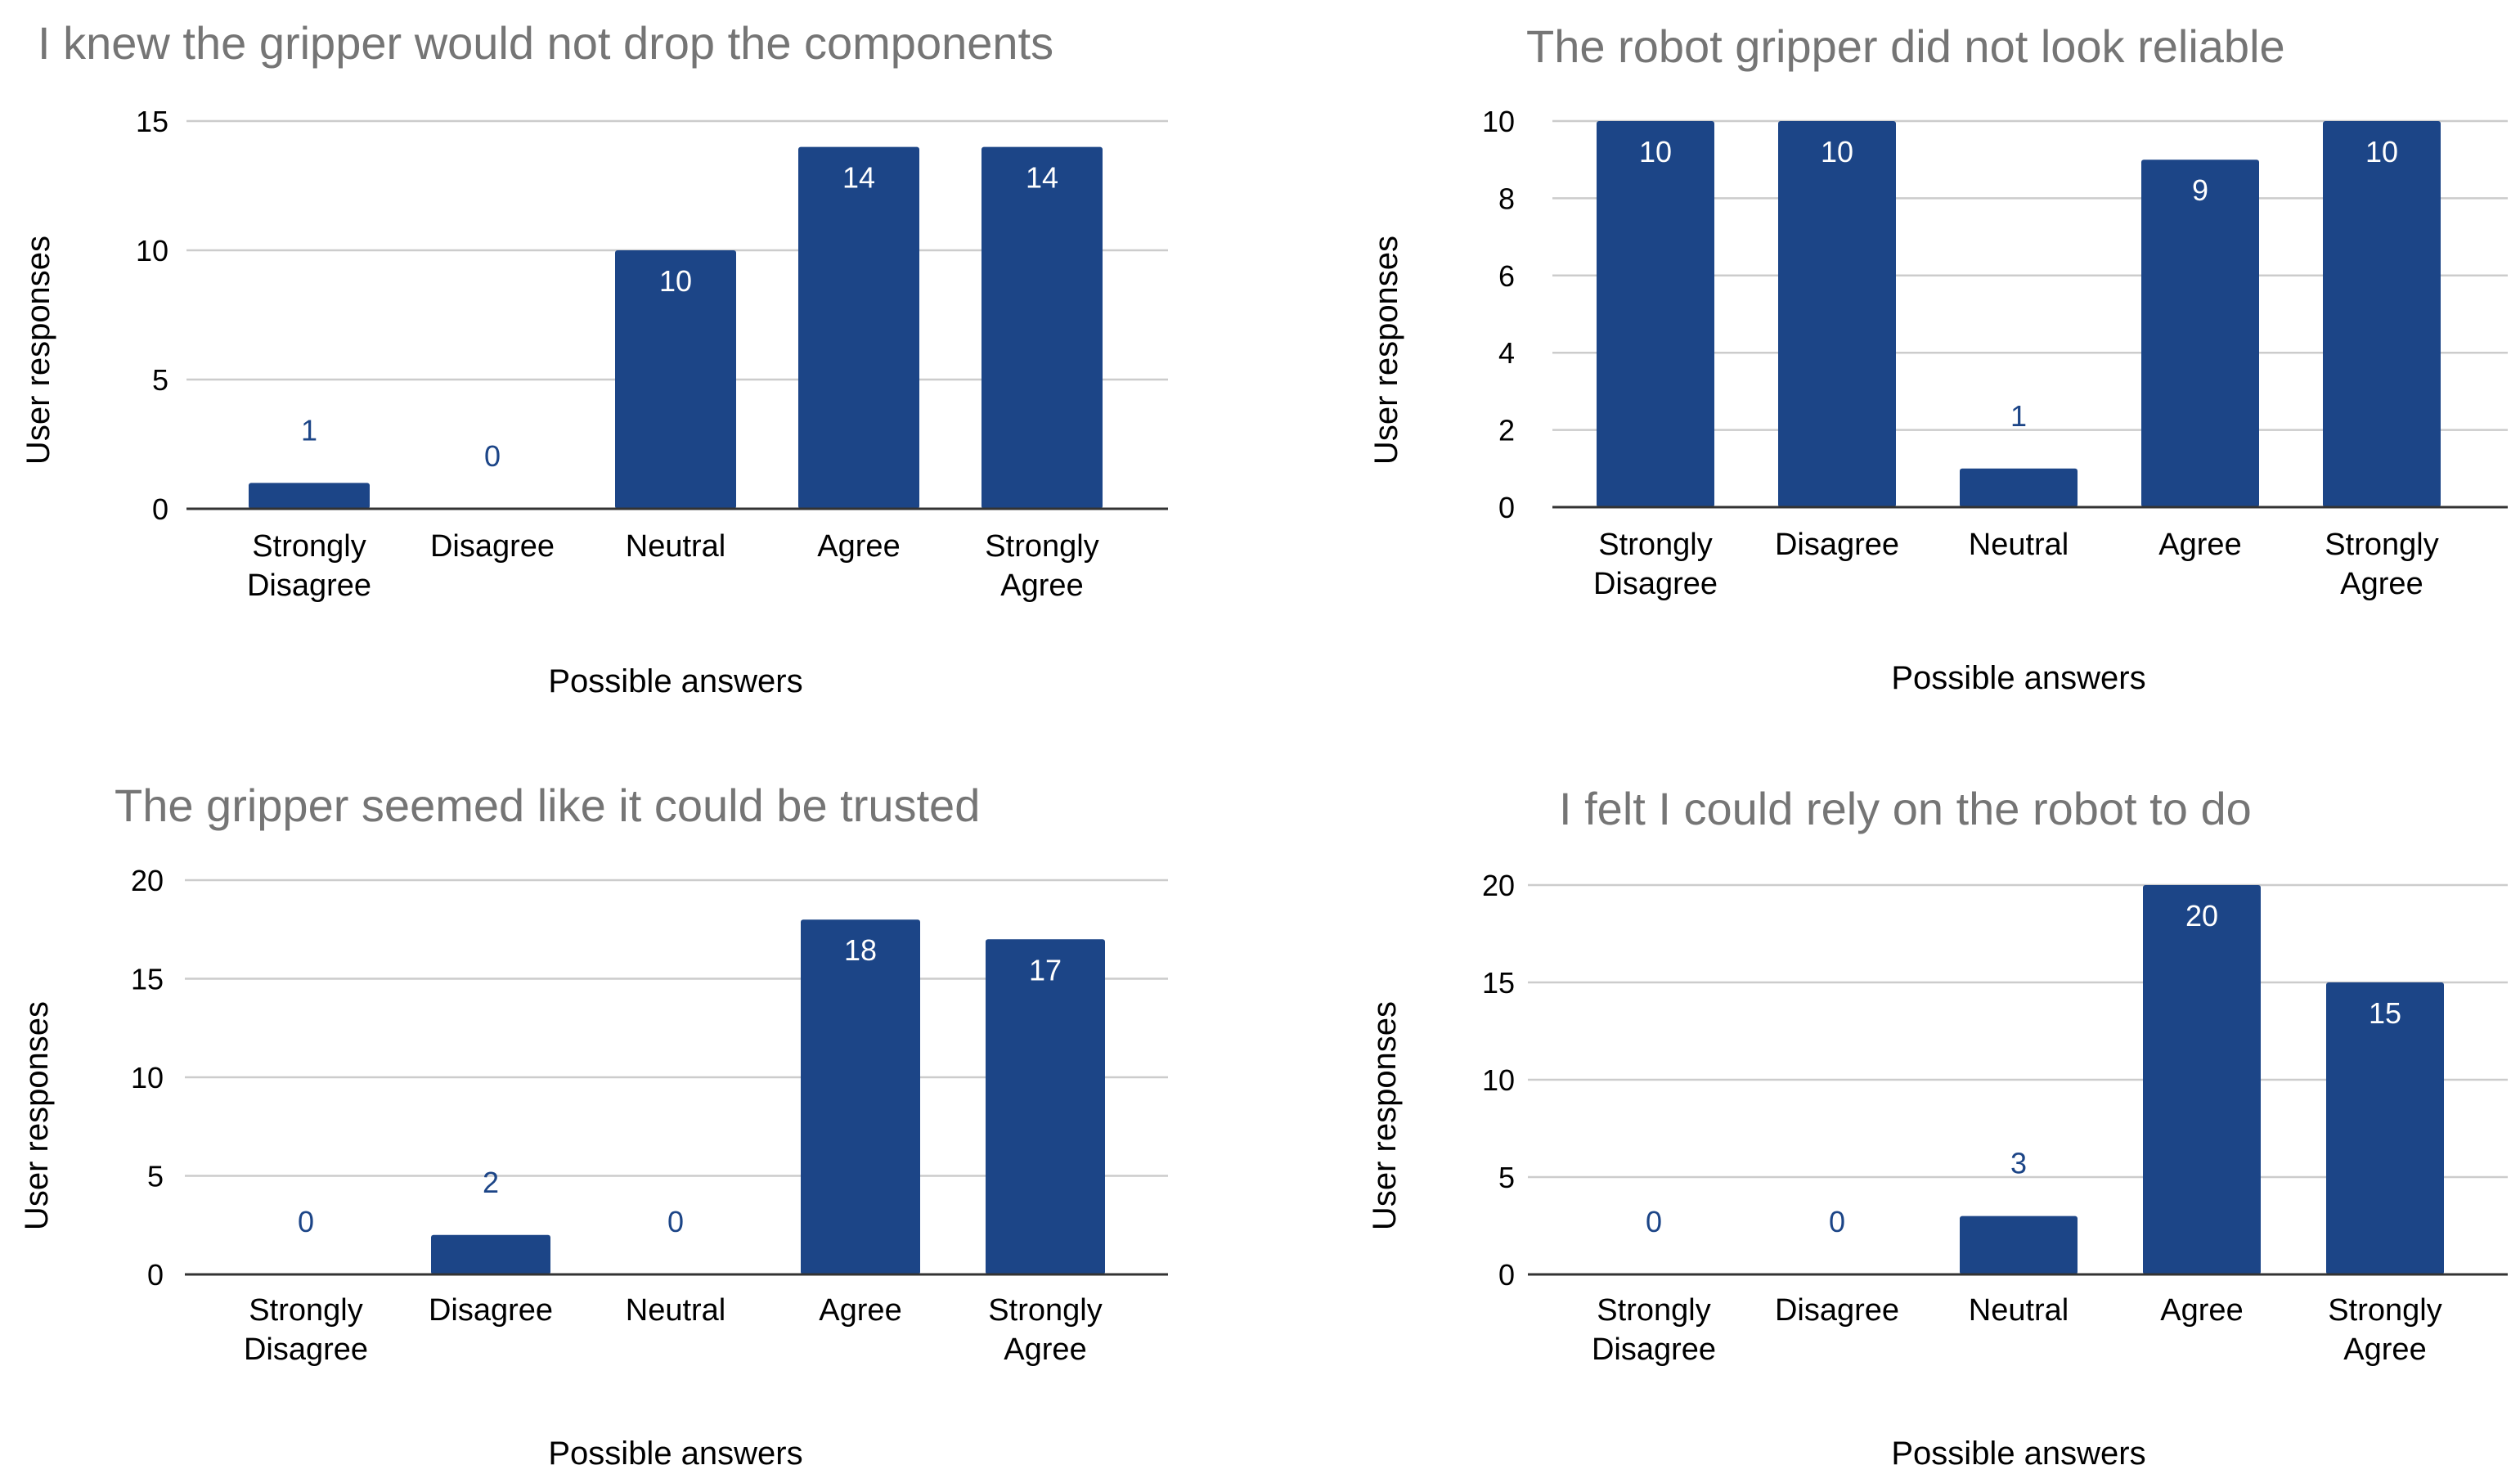 This screenshot has width=2520, height=1483. I want to click on data-label: 9, so click(2200, 190).